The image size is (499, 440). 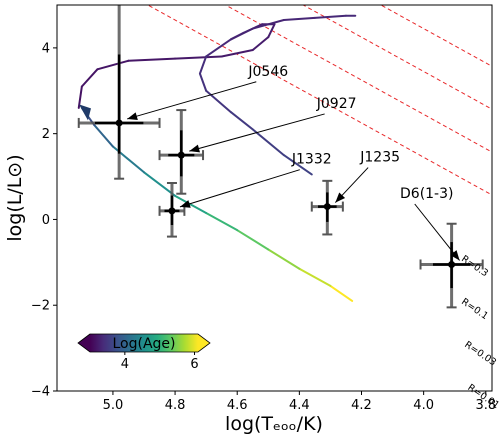 I want to click on y-tick-label: −2, so click(x=40, y=306).